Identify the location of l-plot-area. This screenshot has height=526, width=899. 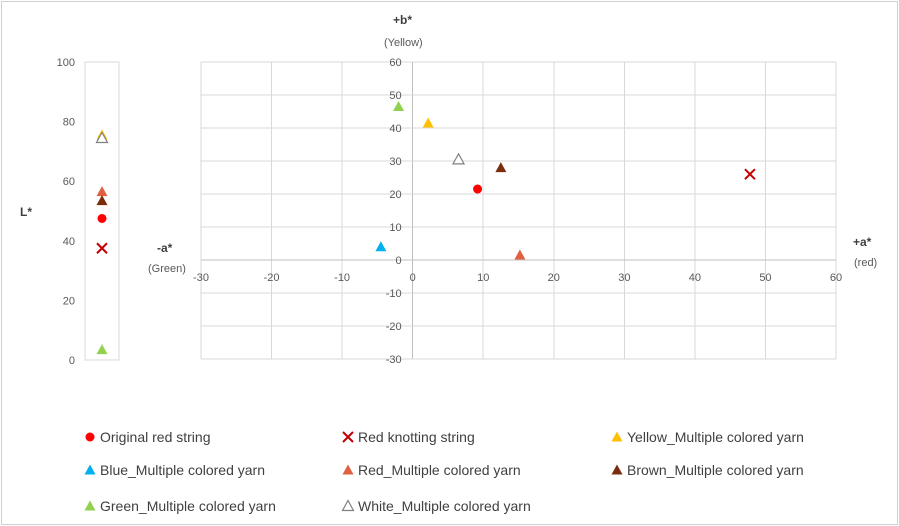
(102, 211).